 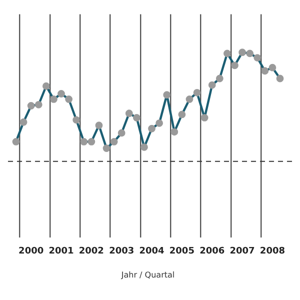 I want to click on x-tick-label: 2001, so click(x=61, y=251).